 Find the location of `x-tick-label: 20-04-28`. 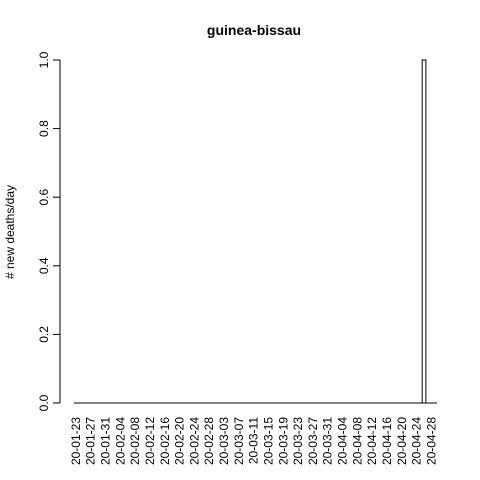

x-tick-label: 20-04-28 is located at coordinates (431, 441).